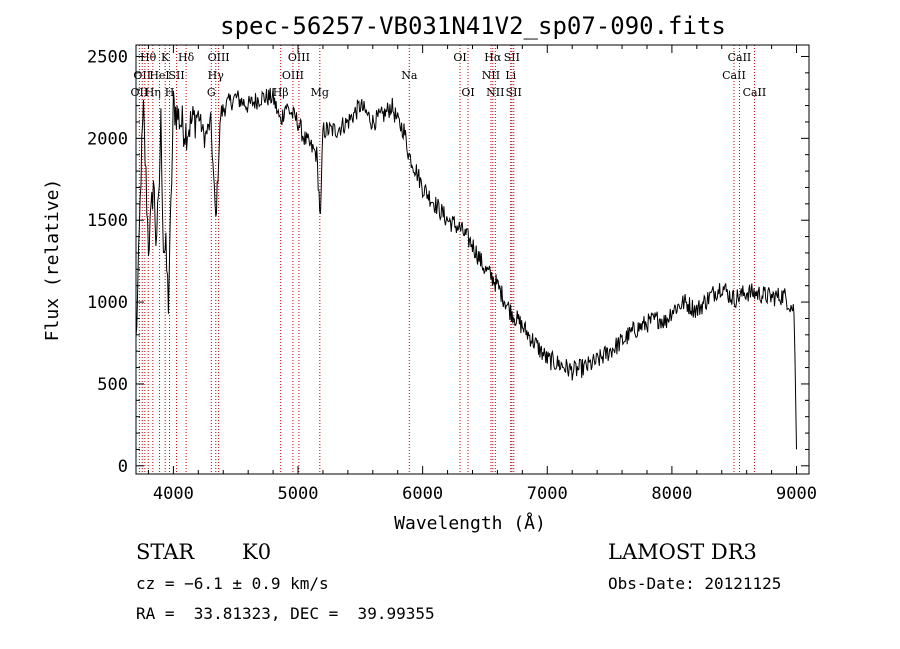 This screenshot has height=649, width=900. Describe the element at coordinates (107, 221) in the screenshot. I see `y-tick-label: 1500` at that location.